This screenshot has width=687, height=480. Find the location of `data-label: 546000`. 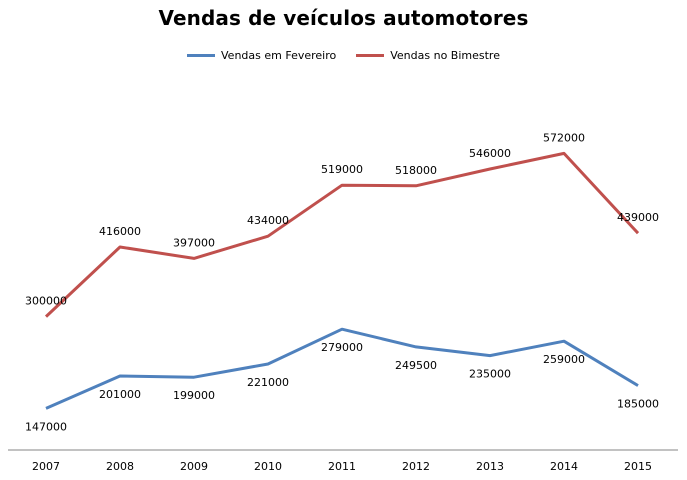

data-label: 546000 is located at coordinates (490, 153).